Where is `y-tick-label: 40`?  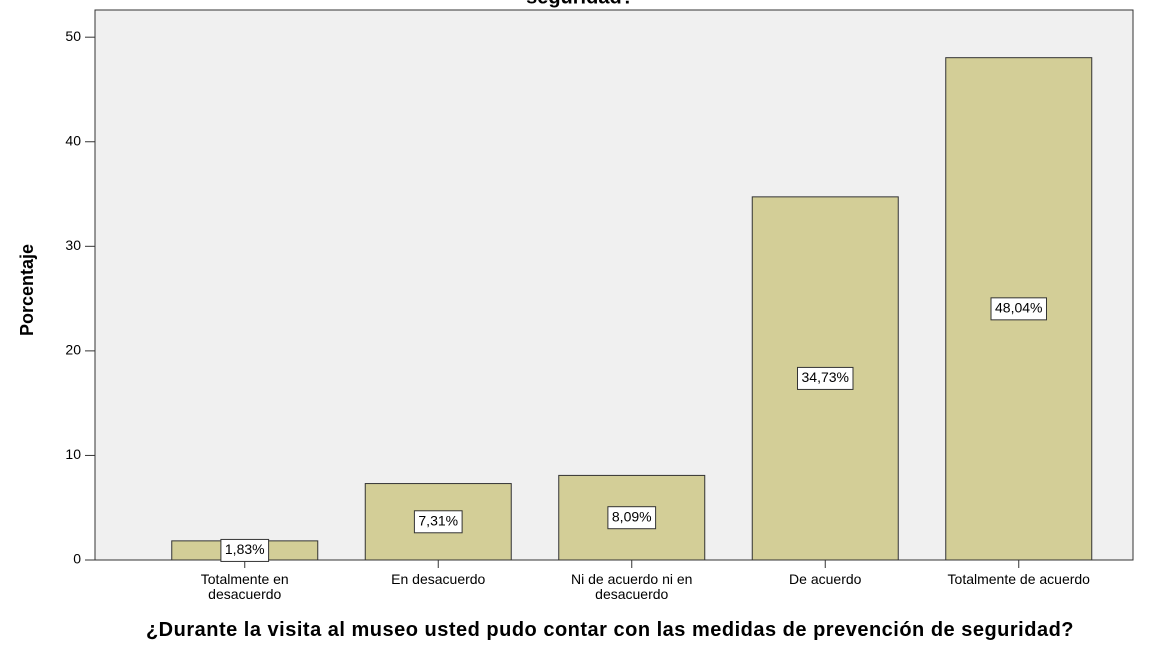 y-tick-label: 40 is located at coordinates (73, 140).